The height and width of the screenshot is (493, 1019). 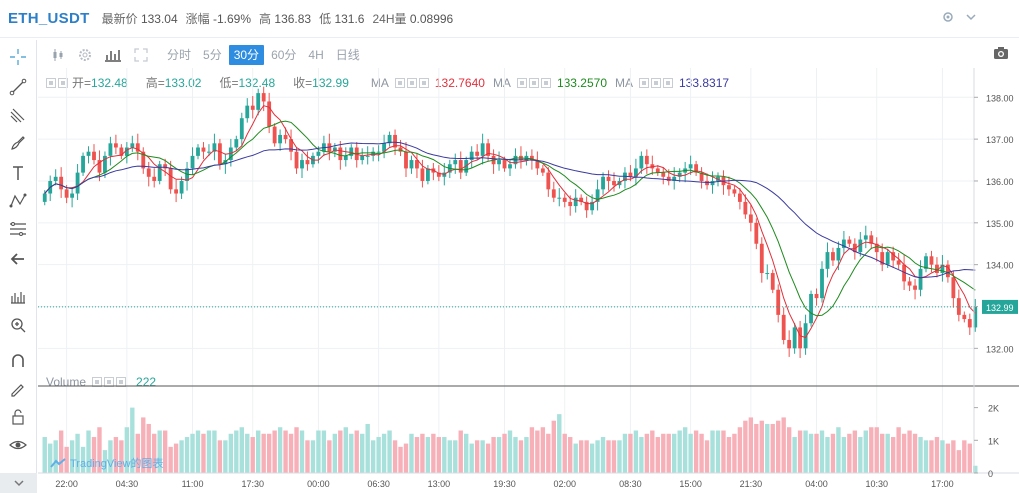 What do you see at coordinates (704, 82) in the screenshot?
I see `ma3-value: 133.8317` at bounding box center [704, 82].